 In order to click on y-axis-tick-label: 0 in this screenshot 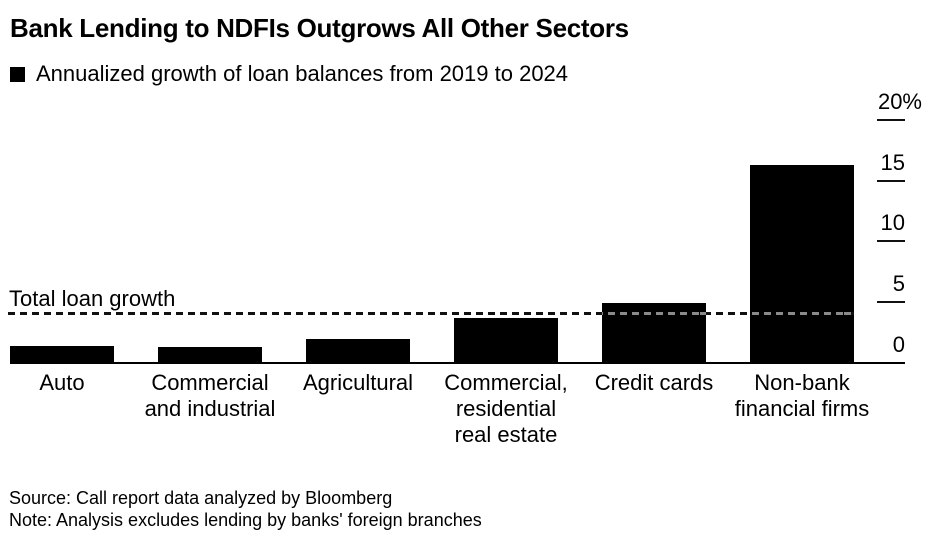, I will do `click(898, 344)`.